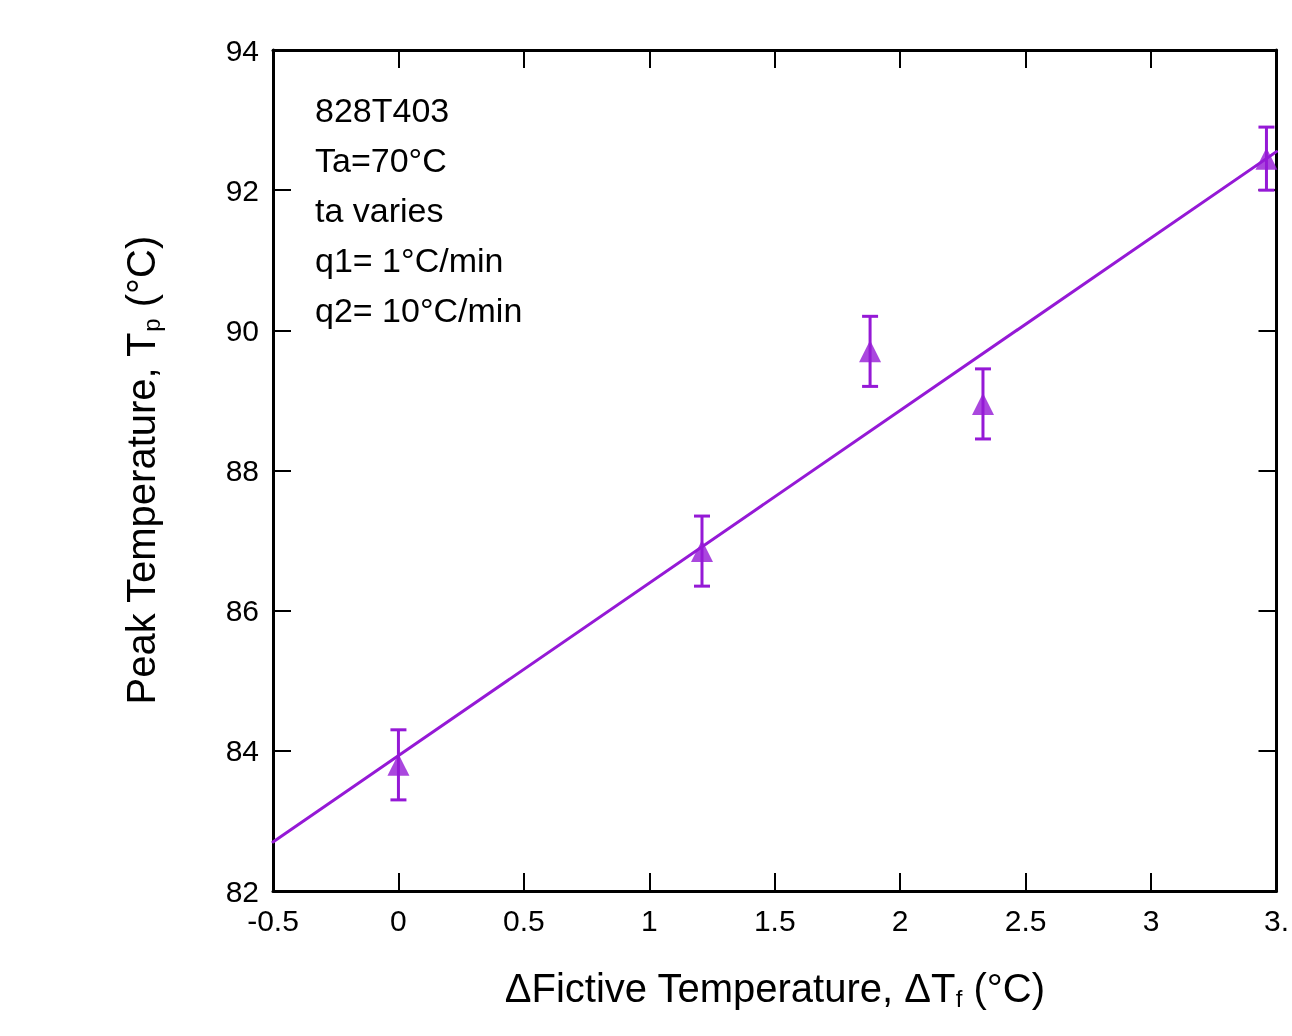 This screenshot has width=1292, height=1036. I want to click on x-tick-label: 0, so click(398, 920).